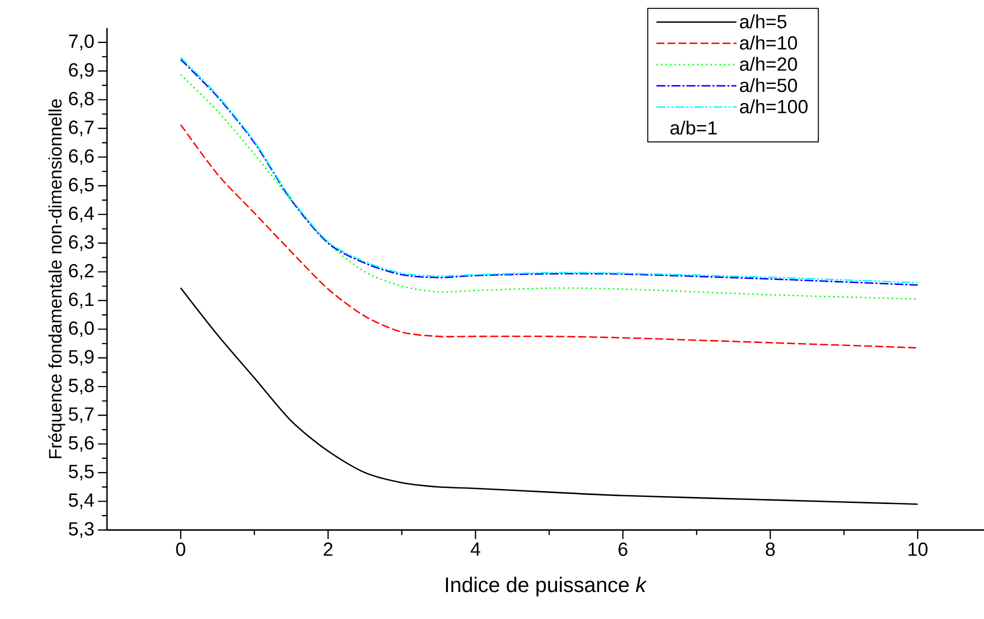 The image size is (984, 619). I want to click on y-tick-label: 5,5, so click(81, 472).